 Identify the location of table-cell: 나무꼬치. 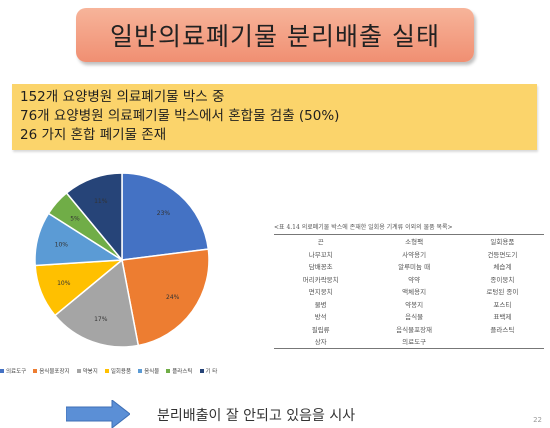
(320, 254).